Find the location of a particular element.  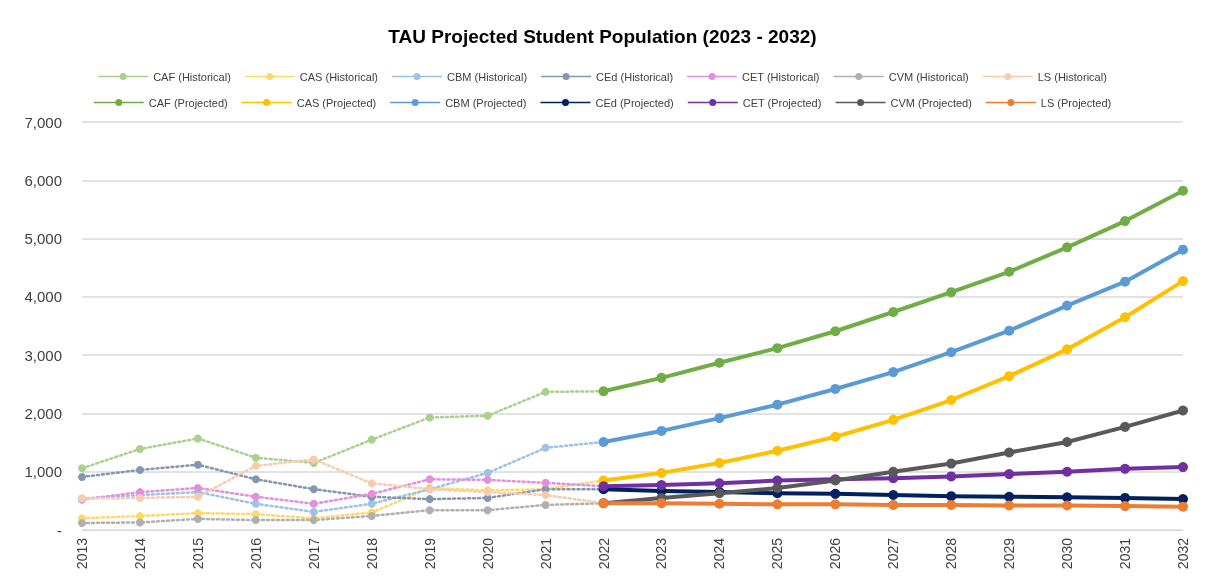

x-tick-label: 2015 is located at coordinates (197, 553).